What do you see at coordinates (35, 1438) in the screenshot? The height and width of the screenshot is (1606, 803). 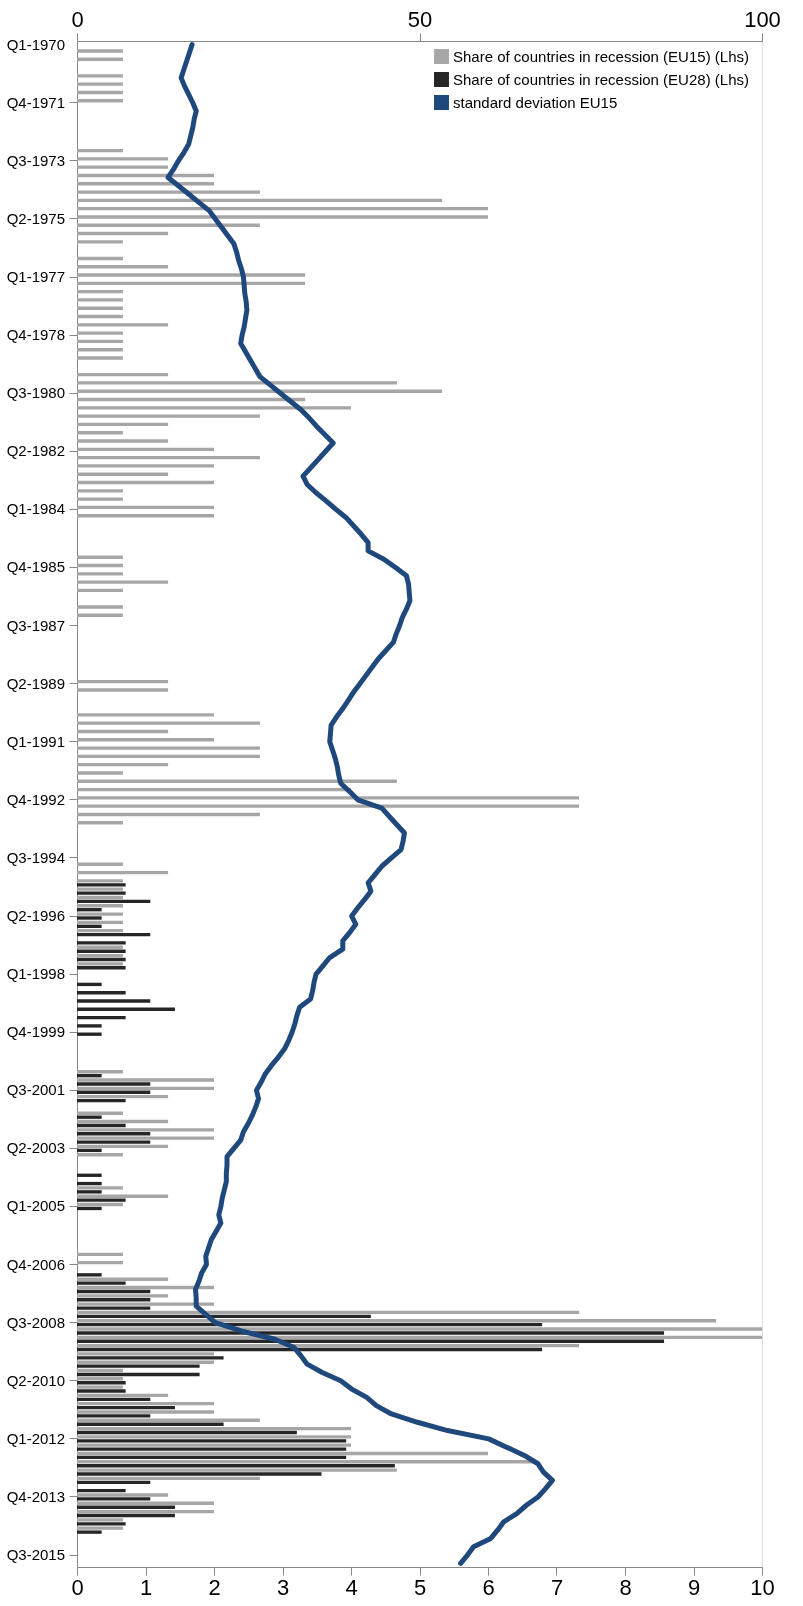 I see `y-tick-label: Q1-2012` at bounding box center [35, 1438].